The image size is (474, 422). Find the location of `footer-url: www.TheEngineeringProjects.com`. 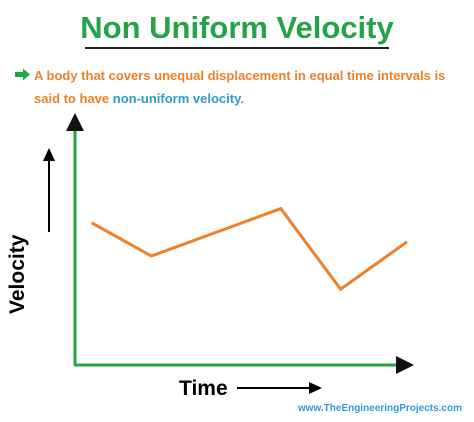

footer-url: www.TheEngineeringProjects.com is located at coordinates (379, 408).